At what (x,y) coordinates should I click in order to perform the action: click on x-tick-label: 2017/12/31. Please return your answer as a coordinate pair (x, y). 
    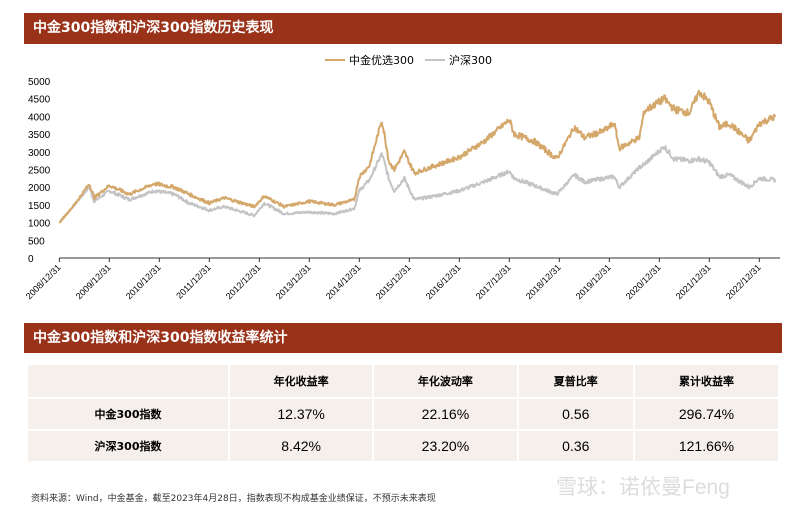
    Looking at the image, I should click on (493, 281).